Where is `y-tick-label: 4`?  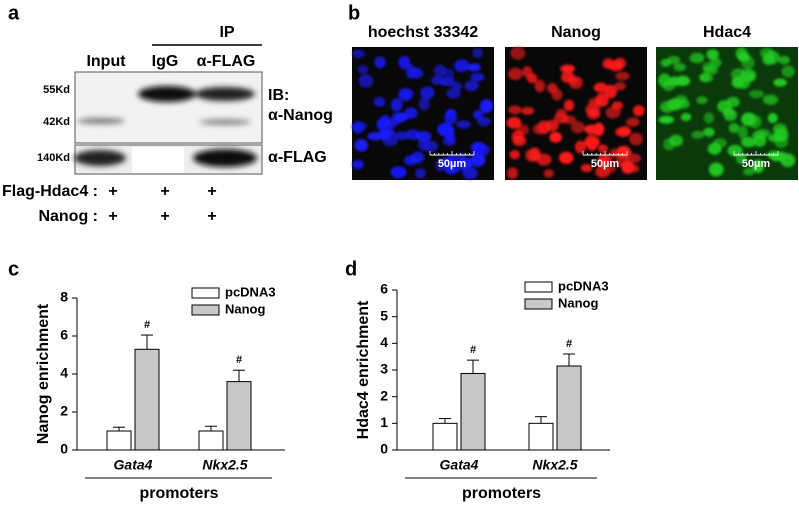
y-tick-label: 4 is located at coordinates (384, 342).